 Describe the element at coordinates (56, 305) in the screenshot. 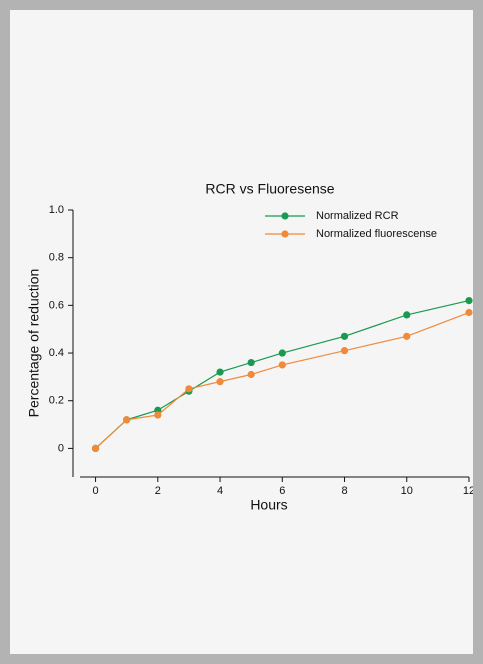

I see `y-tick-label: 0.6` at that location.